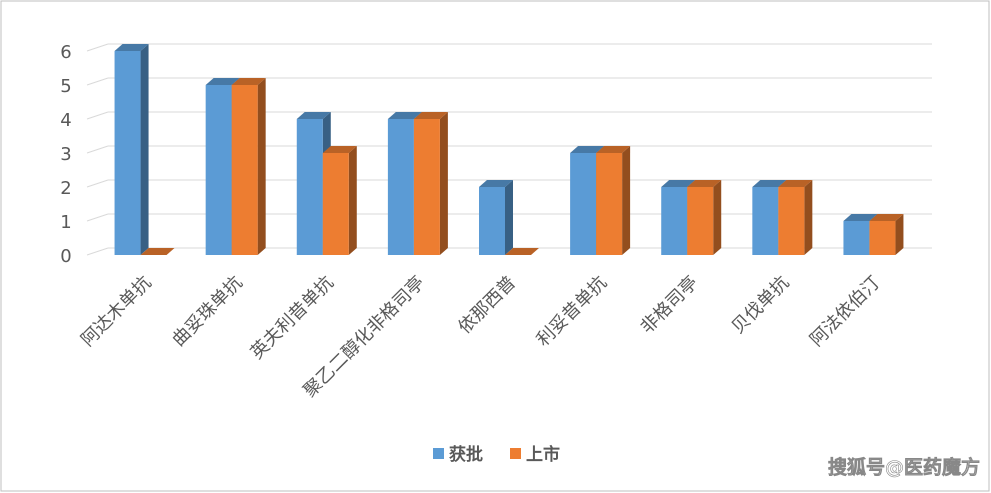 Image resolution: width=991 pixels, height=493 pixels. I want to click on legend-label: 上市, so click(543, 454).